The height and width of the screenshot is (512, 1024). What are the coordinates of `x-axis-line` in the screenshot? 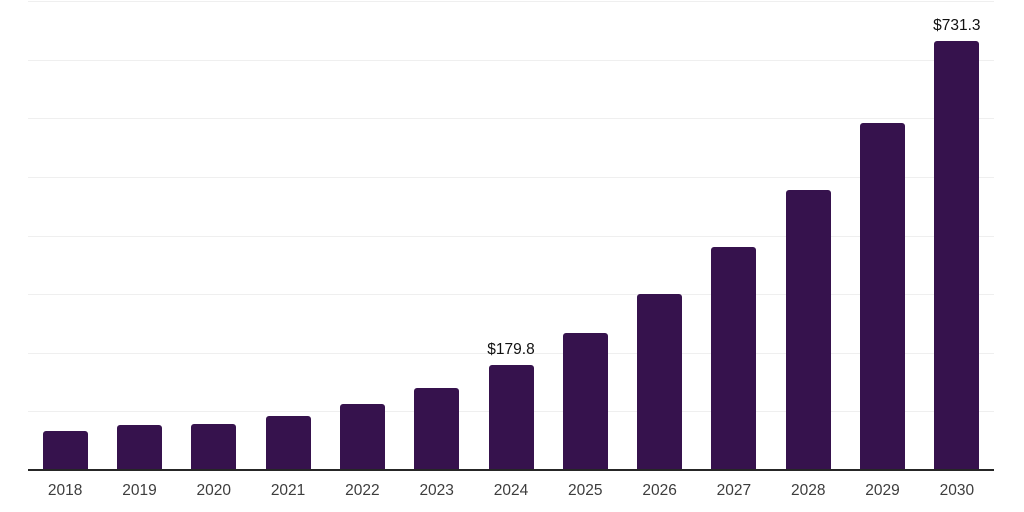 It's located at (511, 470).